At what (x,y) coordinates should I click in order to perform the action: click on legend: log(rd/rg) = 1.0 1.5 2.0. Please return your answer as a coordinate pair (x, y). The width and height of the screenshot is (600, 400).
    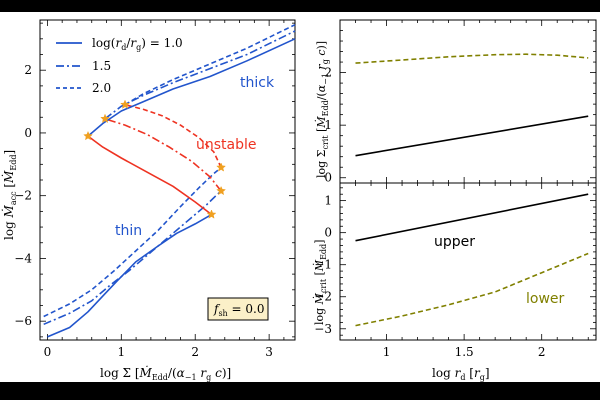
    Looking at the image, I should click on (119, 65).